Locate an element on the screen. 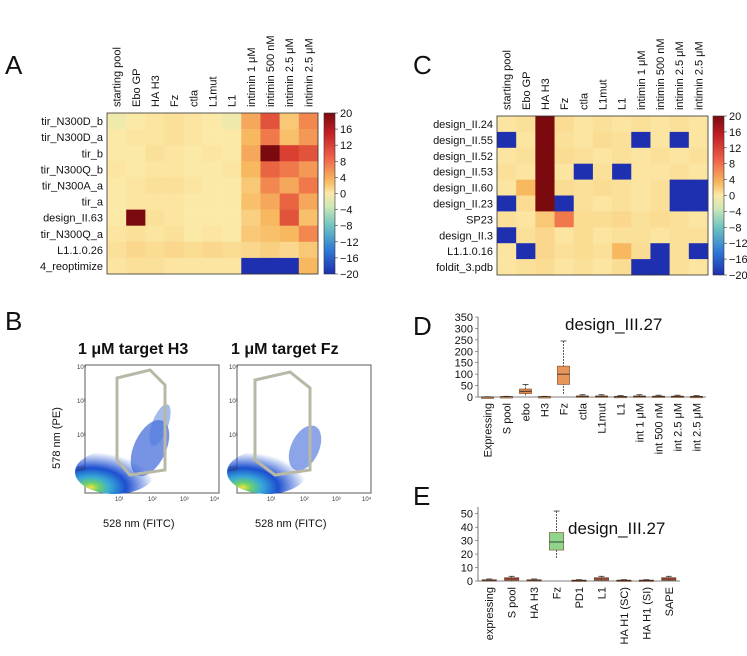 The image size is (747, 656). heatmap-row-label: L1.1.0.26 is located at coordinates (80, 251).